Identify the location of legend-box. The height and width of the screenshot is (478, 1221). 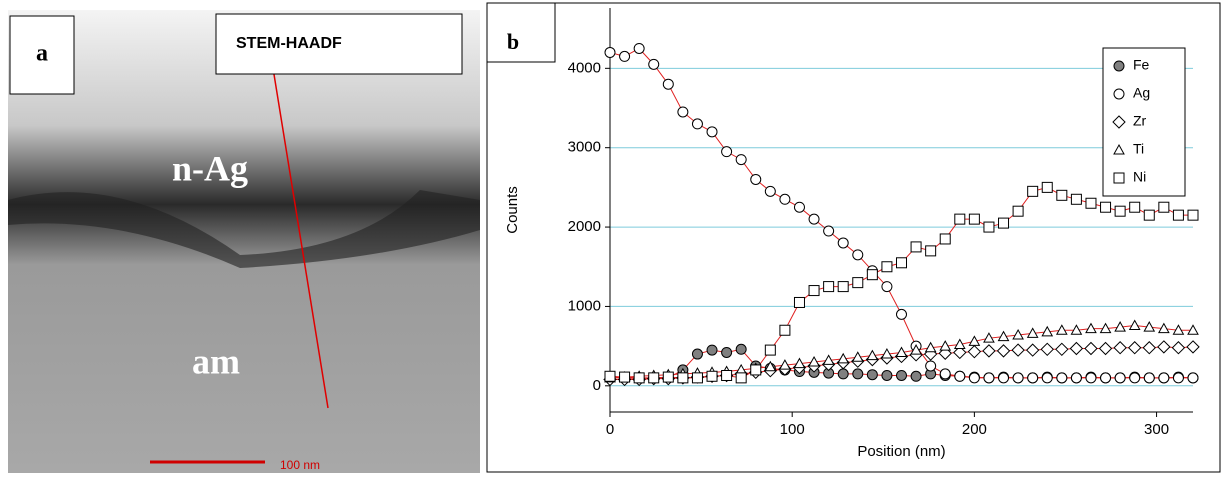
(1144, 122).